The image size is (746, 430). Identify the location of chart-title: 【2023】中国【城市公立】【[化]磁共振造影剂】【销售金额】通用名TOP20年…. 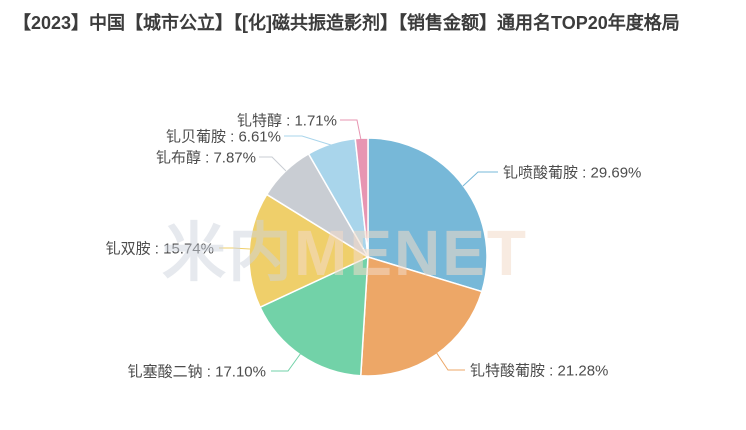
(346, 23).